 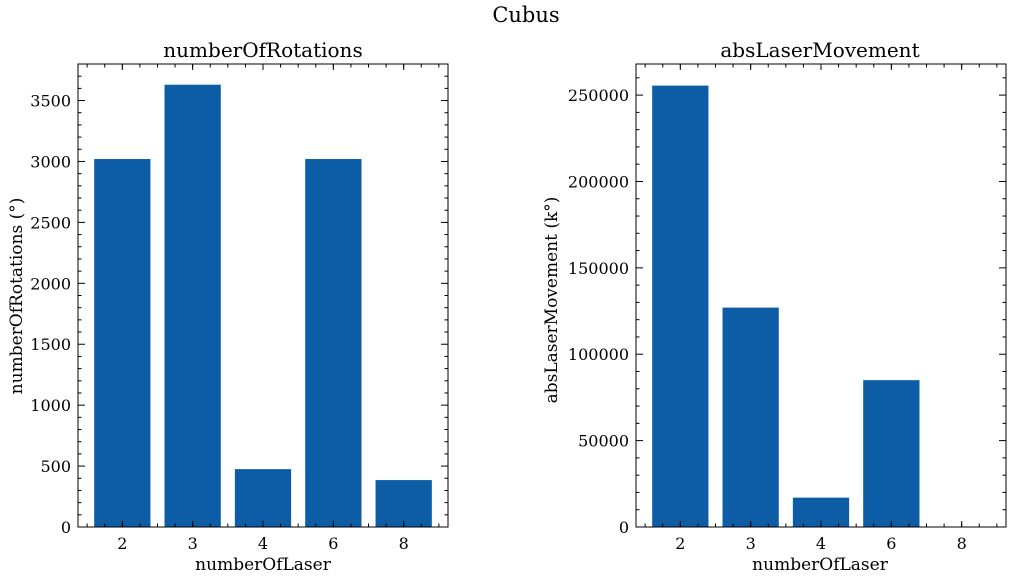 What do you see at coordinates (50, 405) in the screenshot?
I see `y-tick-label: 1000` at bounding box center [50, 405].